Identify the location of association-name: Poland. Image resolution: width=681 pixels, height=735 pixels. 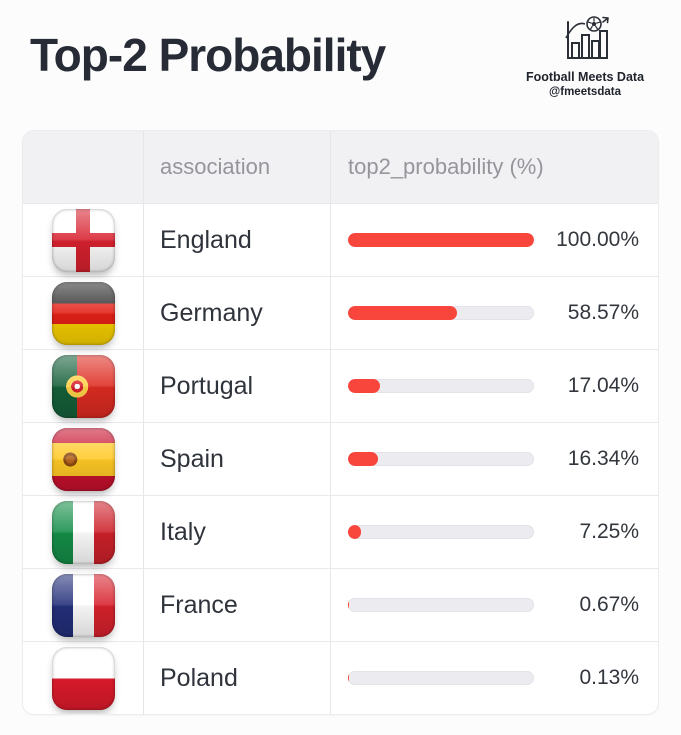
(199, 677).